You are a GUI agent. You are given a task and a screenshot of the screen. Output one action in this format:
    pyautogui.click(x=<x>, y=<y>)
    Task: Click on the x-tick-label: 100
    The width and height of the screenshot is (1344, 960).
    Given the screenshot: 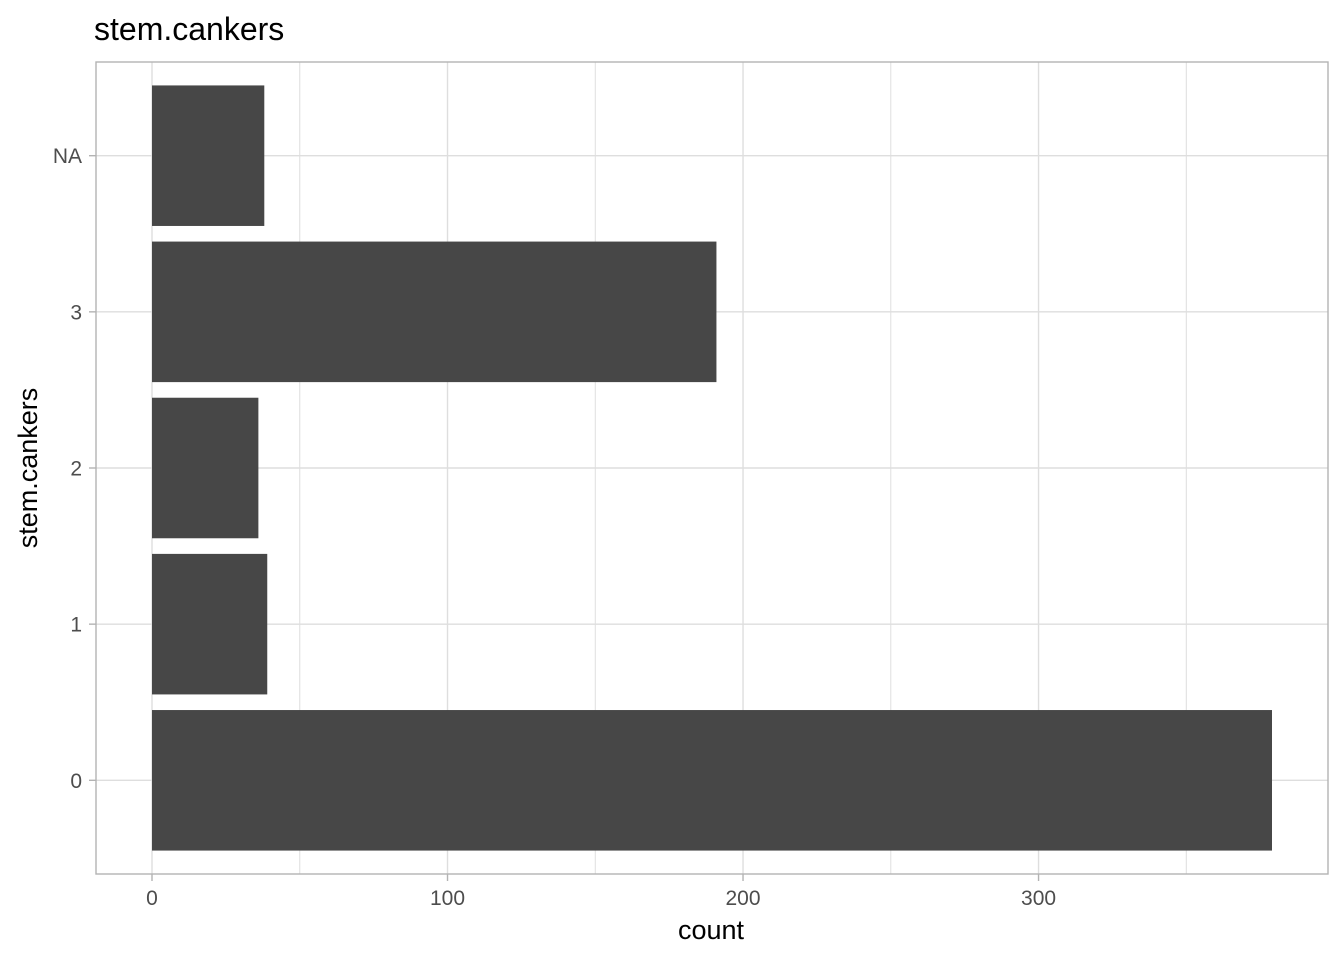 What is the action you would take?
    pyautogui.click(x=447, y=898)
    